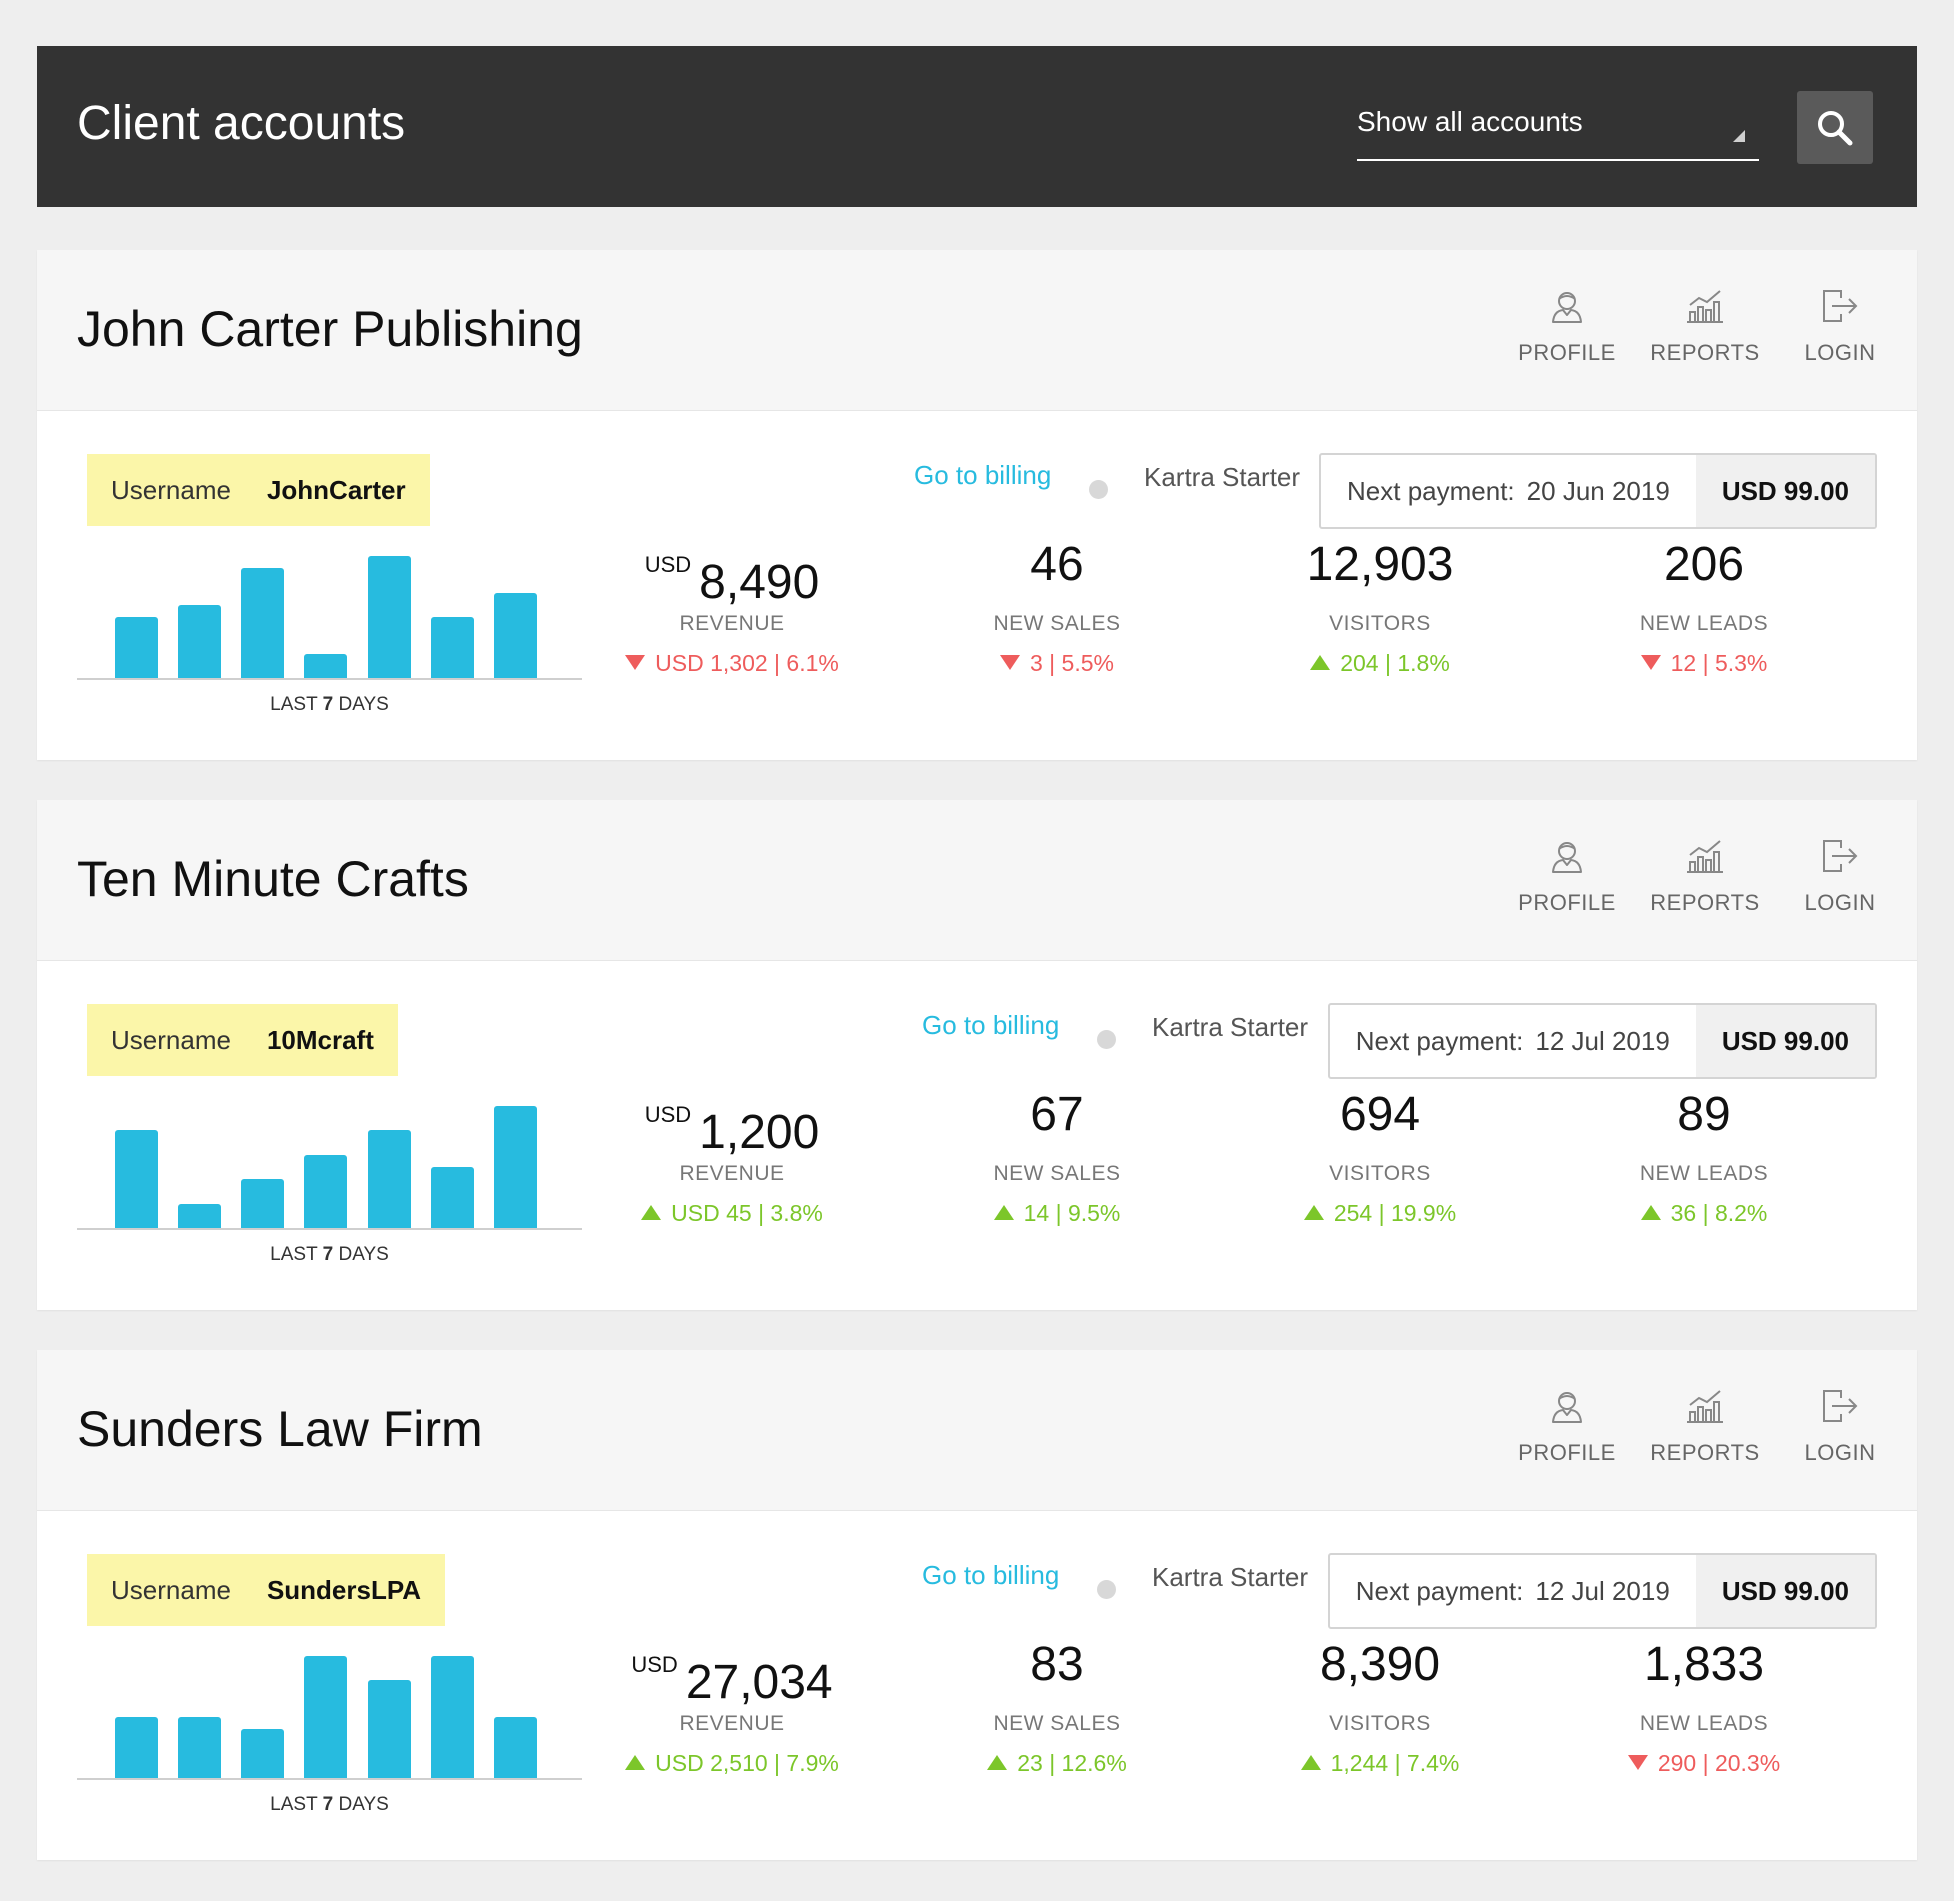 This screenshot has height=1901, width=1954. I want to click on page-header: Client accounts Show all accounts, so click(977, 126).